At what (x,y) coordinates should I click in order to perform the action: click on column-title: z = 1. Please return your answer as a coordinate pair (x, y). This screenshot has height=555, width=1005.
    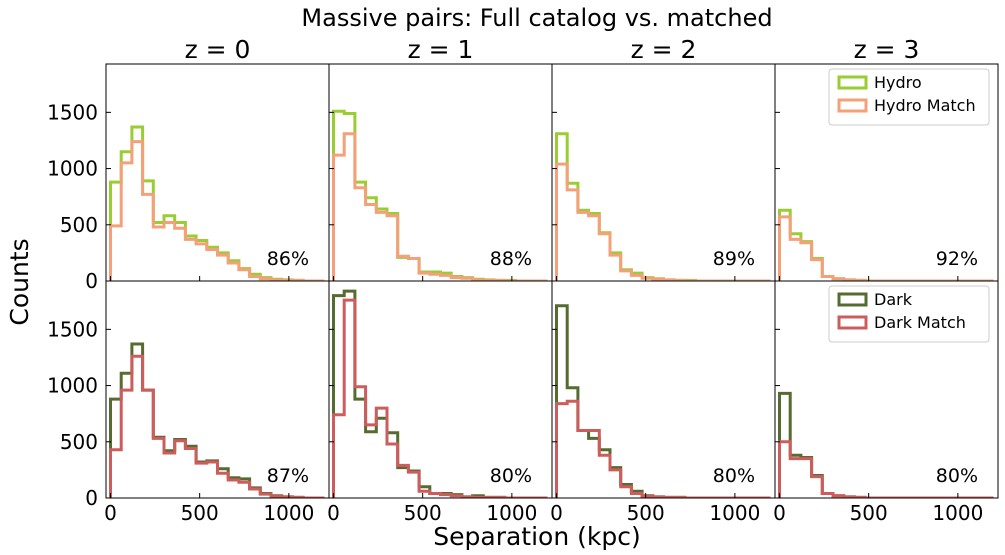
    Looking at the image, I should click on (441, 49).